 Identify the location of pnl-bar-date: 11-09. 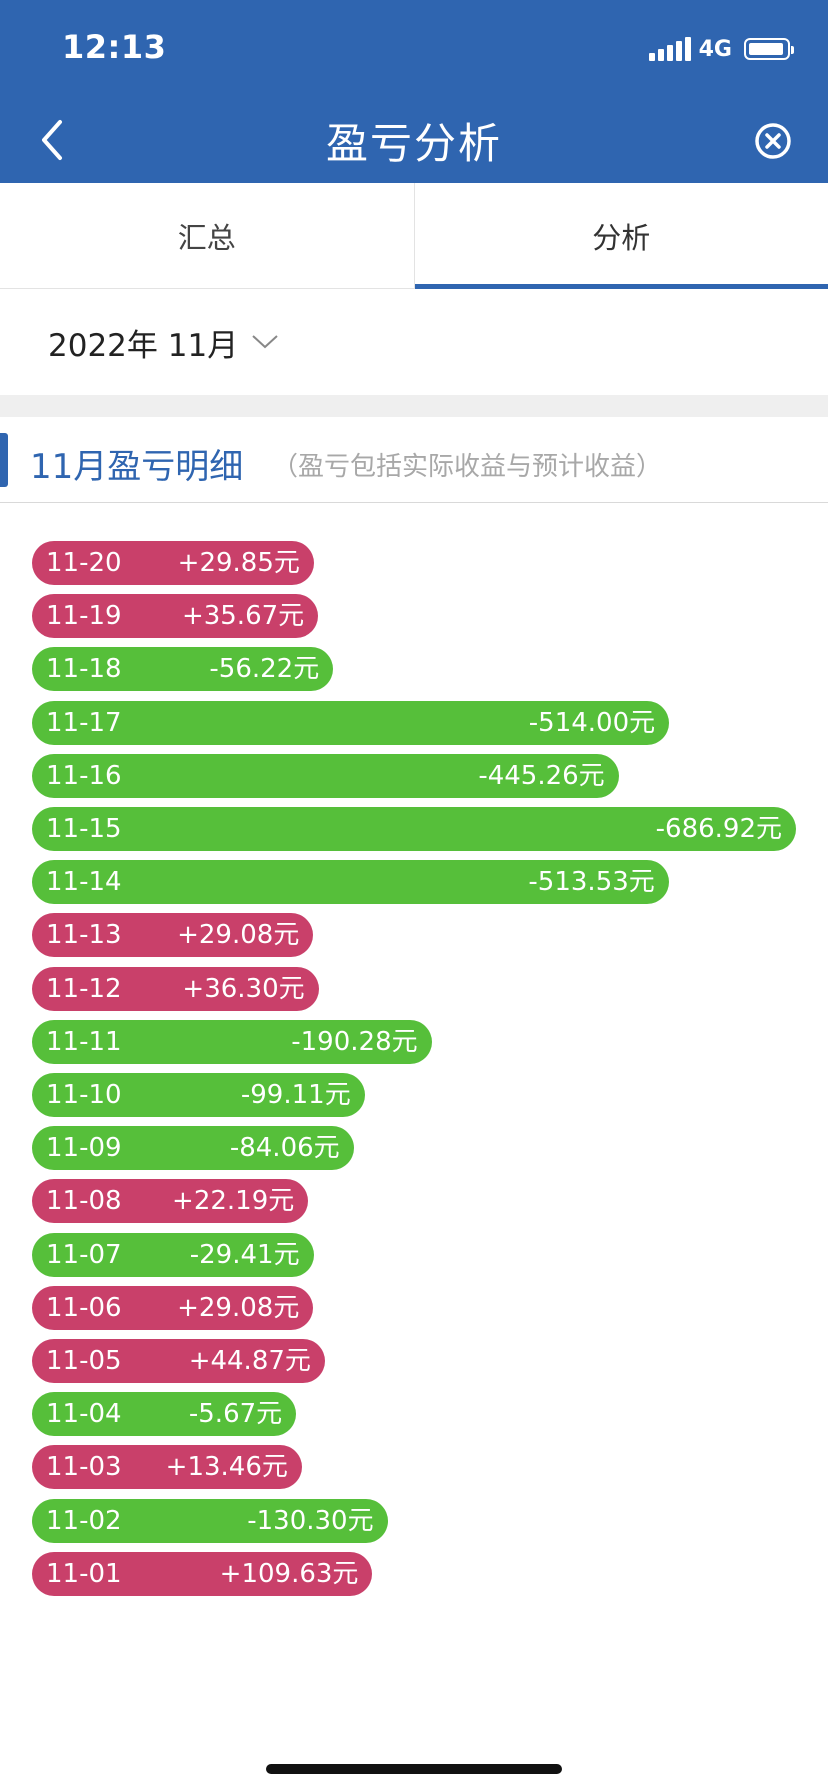
(84, 1148).